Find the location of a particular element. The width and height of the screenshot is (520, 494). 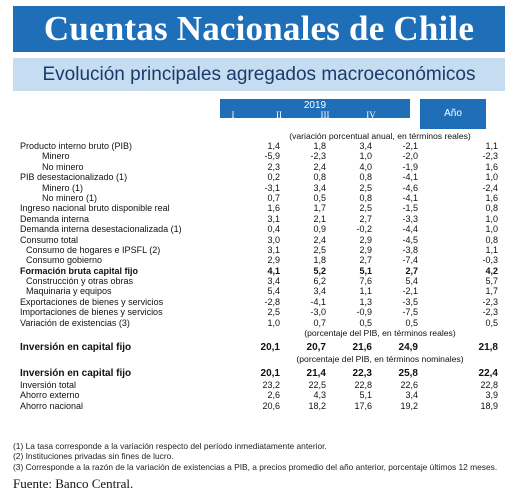

row-value: 0,4 is located at coordinates (273, 229).